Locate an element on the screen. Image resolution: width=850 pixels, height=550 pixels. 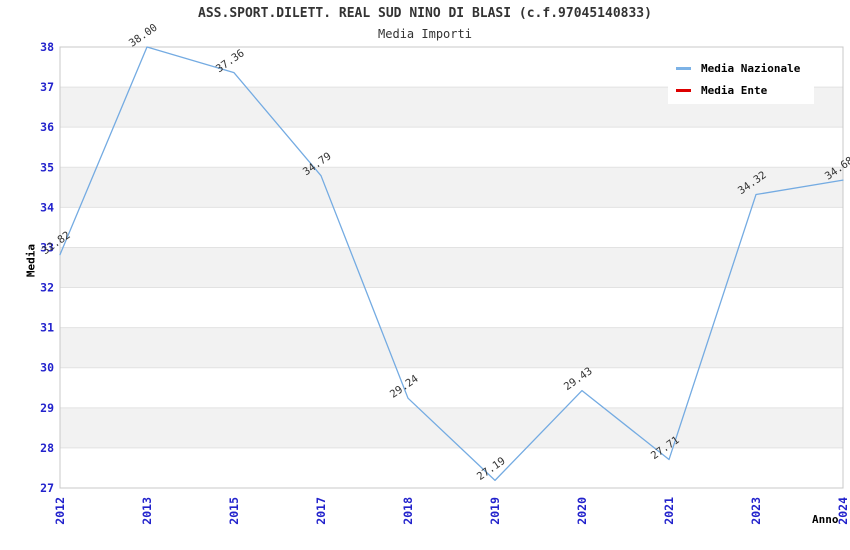
y-axis-title: Media is located at coordinates (31, 260).